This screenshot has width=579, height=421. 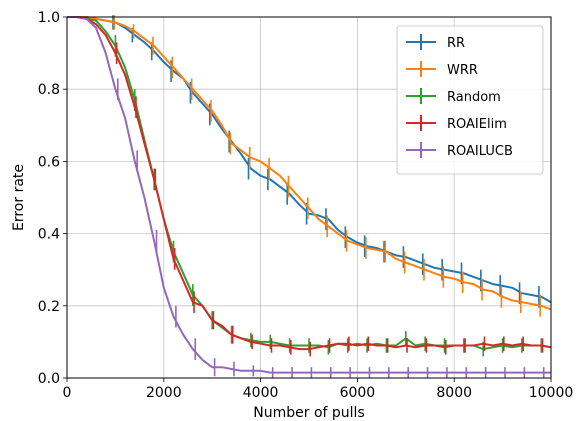 What do you see at coordinates (19, 197) in the screenshot?
I see `y-axis-label: Error rate` at bounding box center [19, 197].